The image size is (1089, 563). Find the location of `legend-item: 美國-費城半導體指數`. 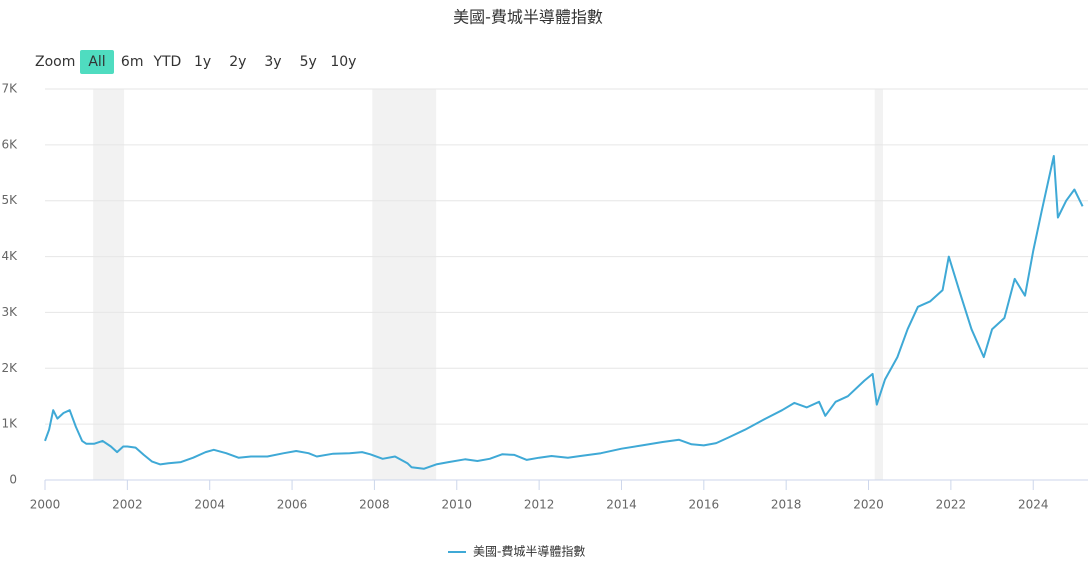

legend-item: 美國-費城半導體指數 is located at coordinates (516, 551).